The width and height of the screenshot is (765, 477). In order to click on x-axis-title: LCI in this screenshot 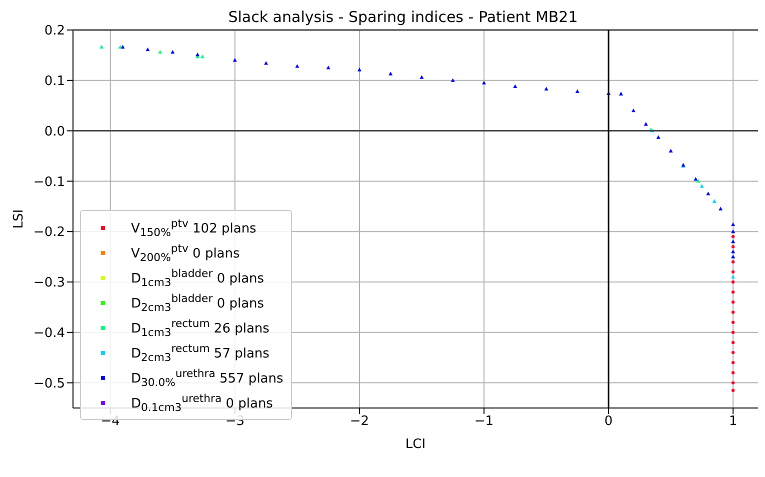, I will do `click(415, 444)`.